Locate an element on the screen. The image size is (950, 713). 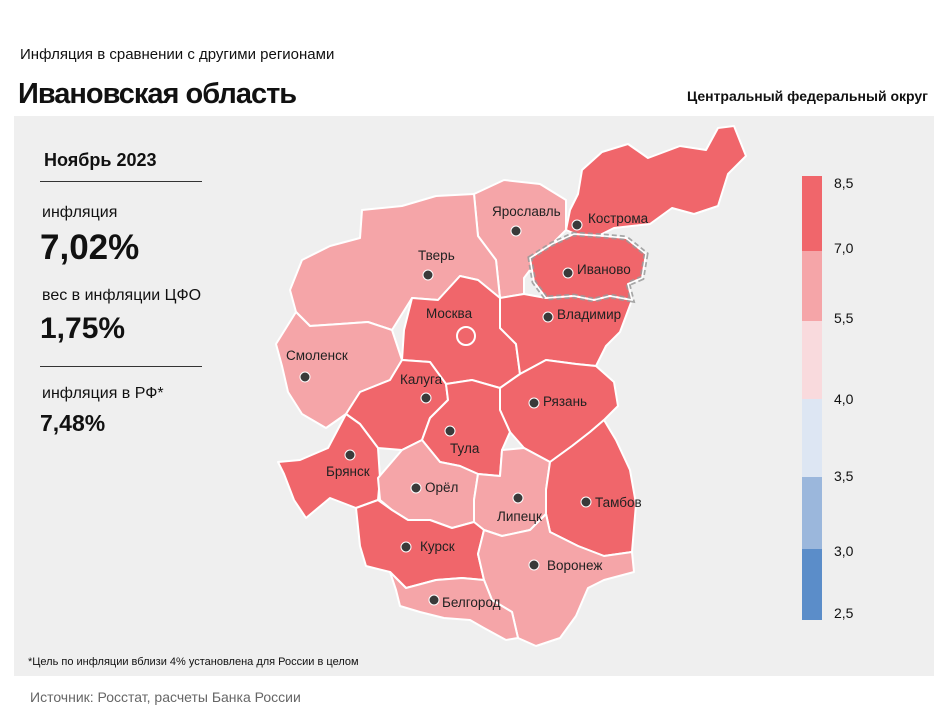
region-label: Белгород is located at coordinates (471, 602).